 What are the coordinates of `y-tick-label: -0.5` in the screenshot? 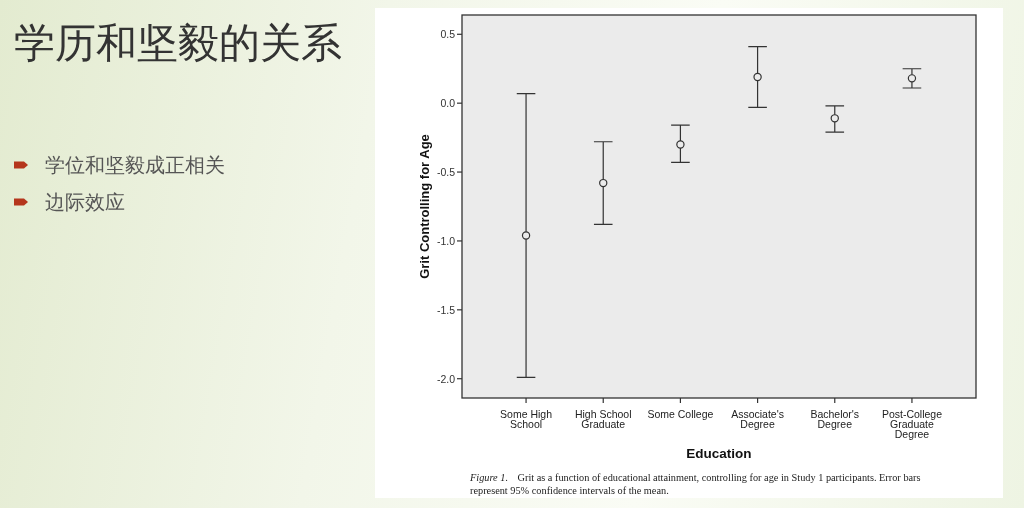 It's located at (446, 171).